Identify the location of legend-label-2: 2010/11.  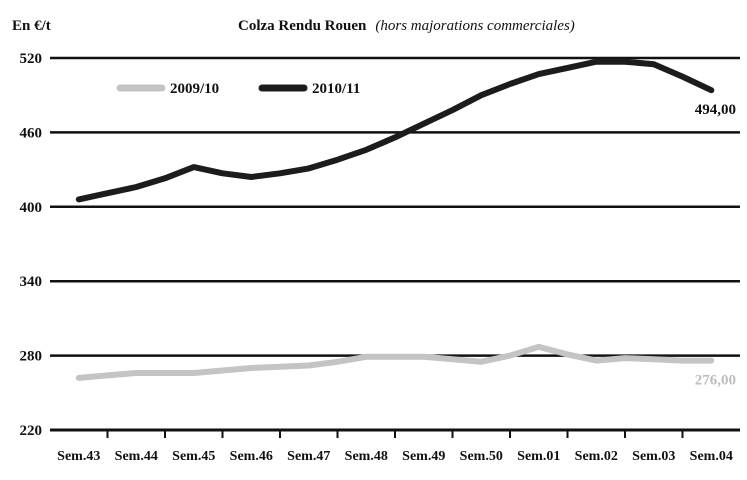
(336, 89).